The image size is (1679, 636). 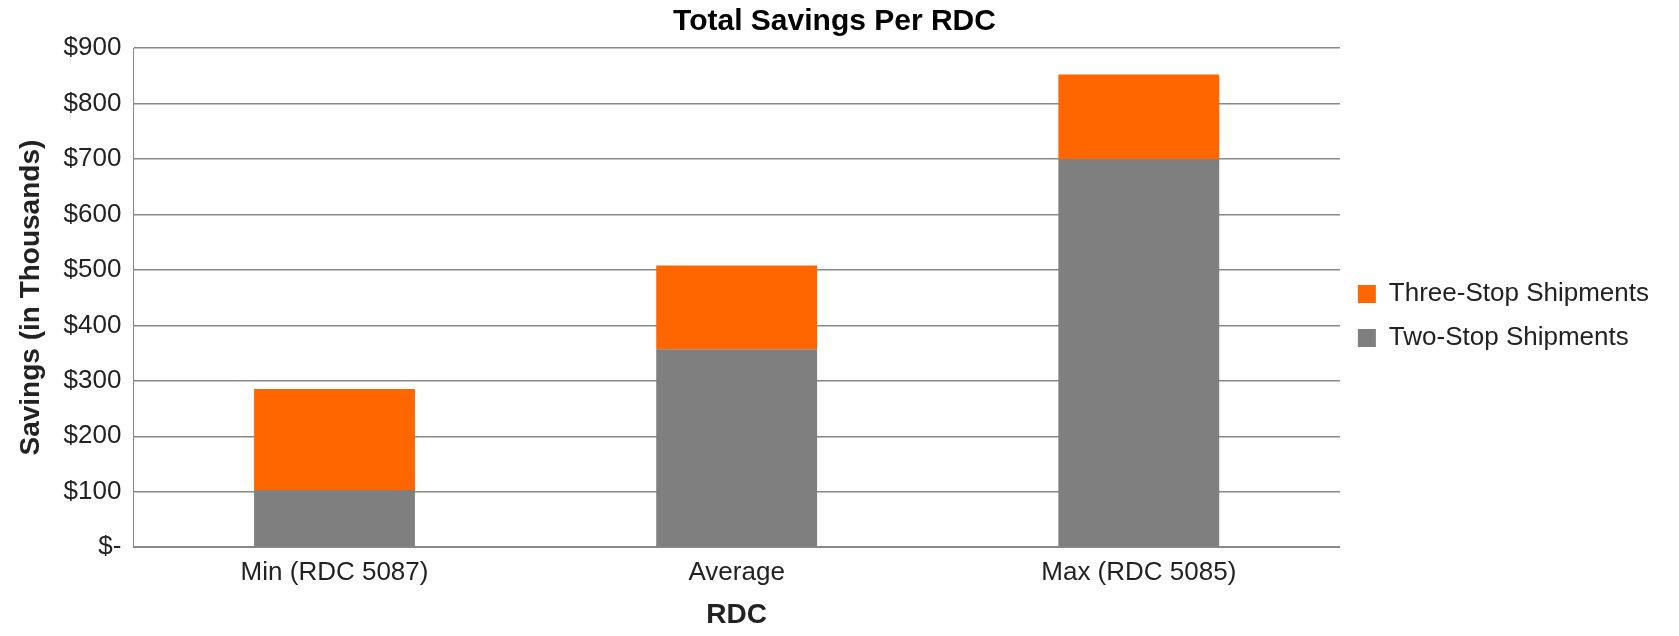 What do you see at coordinates (736, 613) in the screenshot?
I see `x-axis-title: RDC` at bounding box center [736, 613].